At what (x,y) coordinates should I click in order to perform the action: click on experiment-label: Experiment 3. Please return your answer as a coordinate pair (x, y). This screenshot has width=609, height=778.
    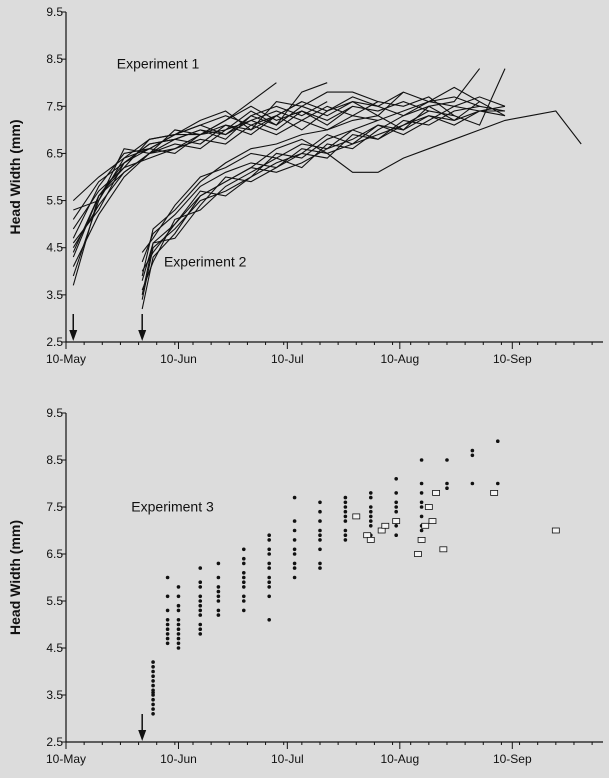
    Looking at the image, I should click on (172, 507).